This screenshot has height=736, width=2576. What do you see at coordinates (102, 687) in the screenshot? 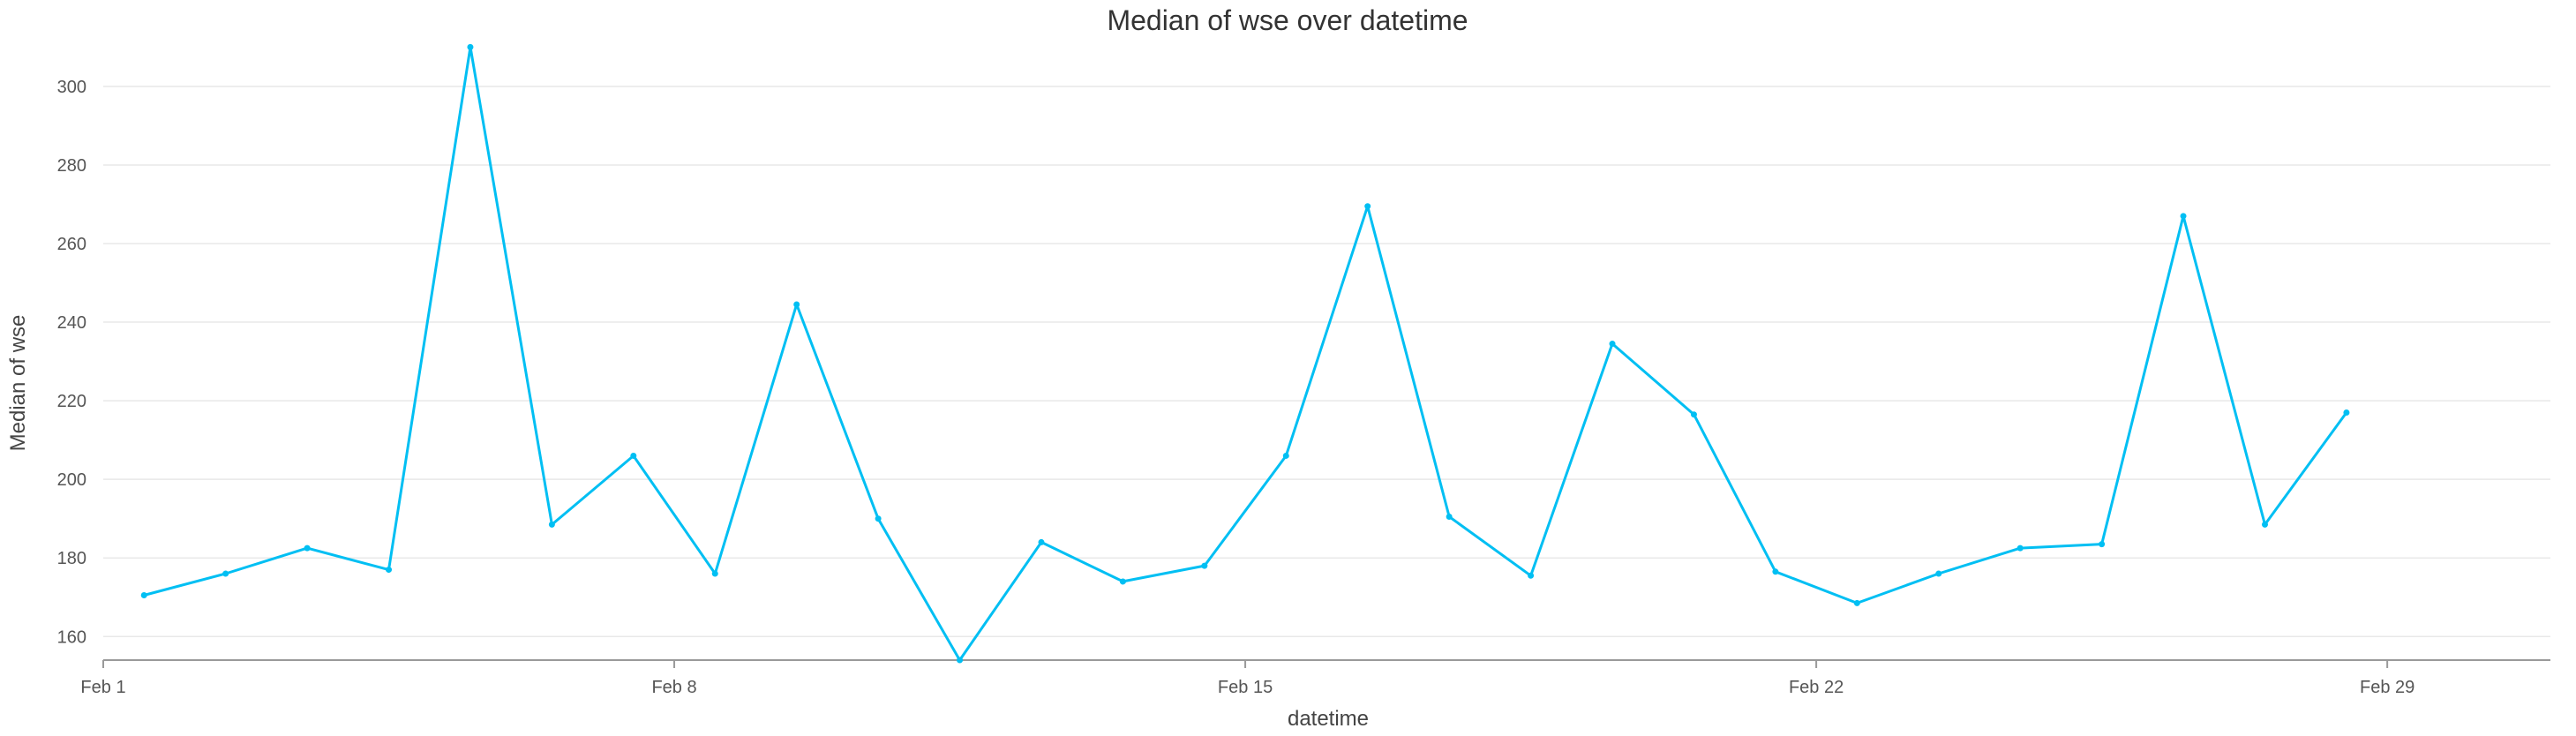
I see `x-tick-label: Feb 1` at bounding box center [102, 687].